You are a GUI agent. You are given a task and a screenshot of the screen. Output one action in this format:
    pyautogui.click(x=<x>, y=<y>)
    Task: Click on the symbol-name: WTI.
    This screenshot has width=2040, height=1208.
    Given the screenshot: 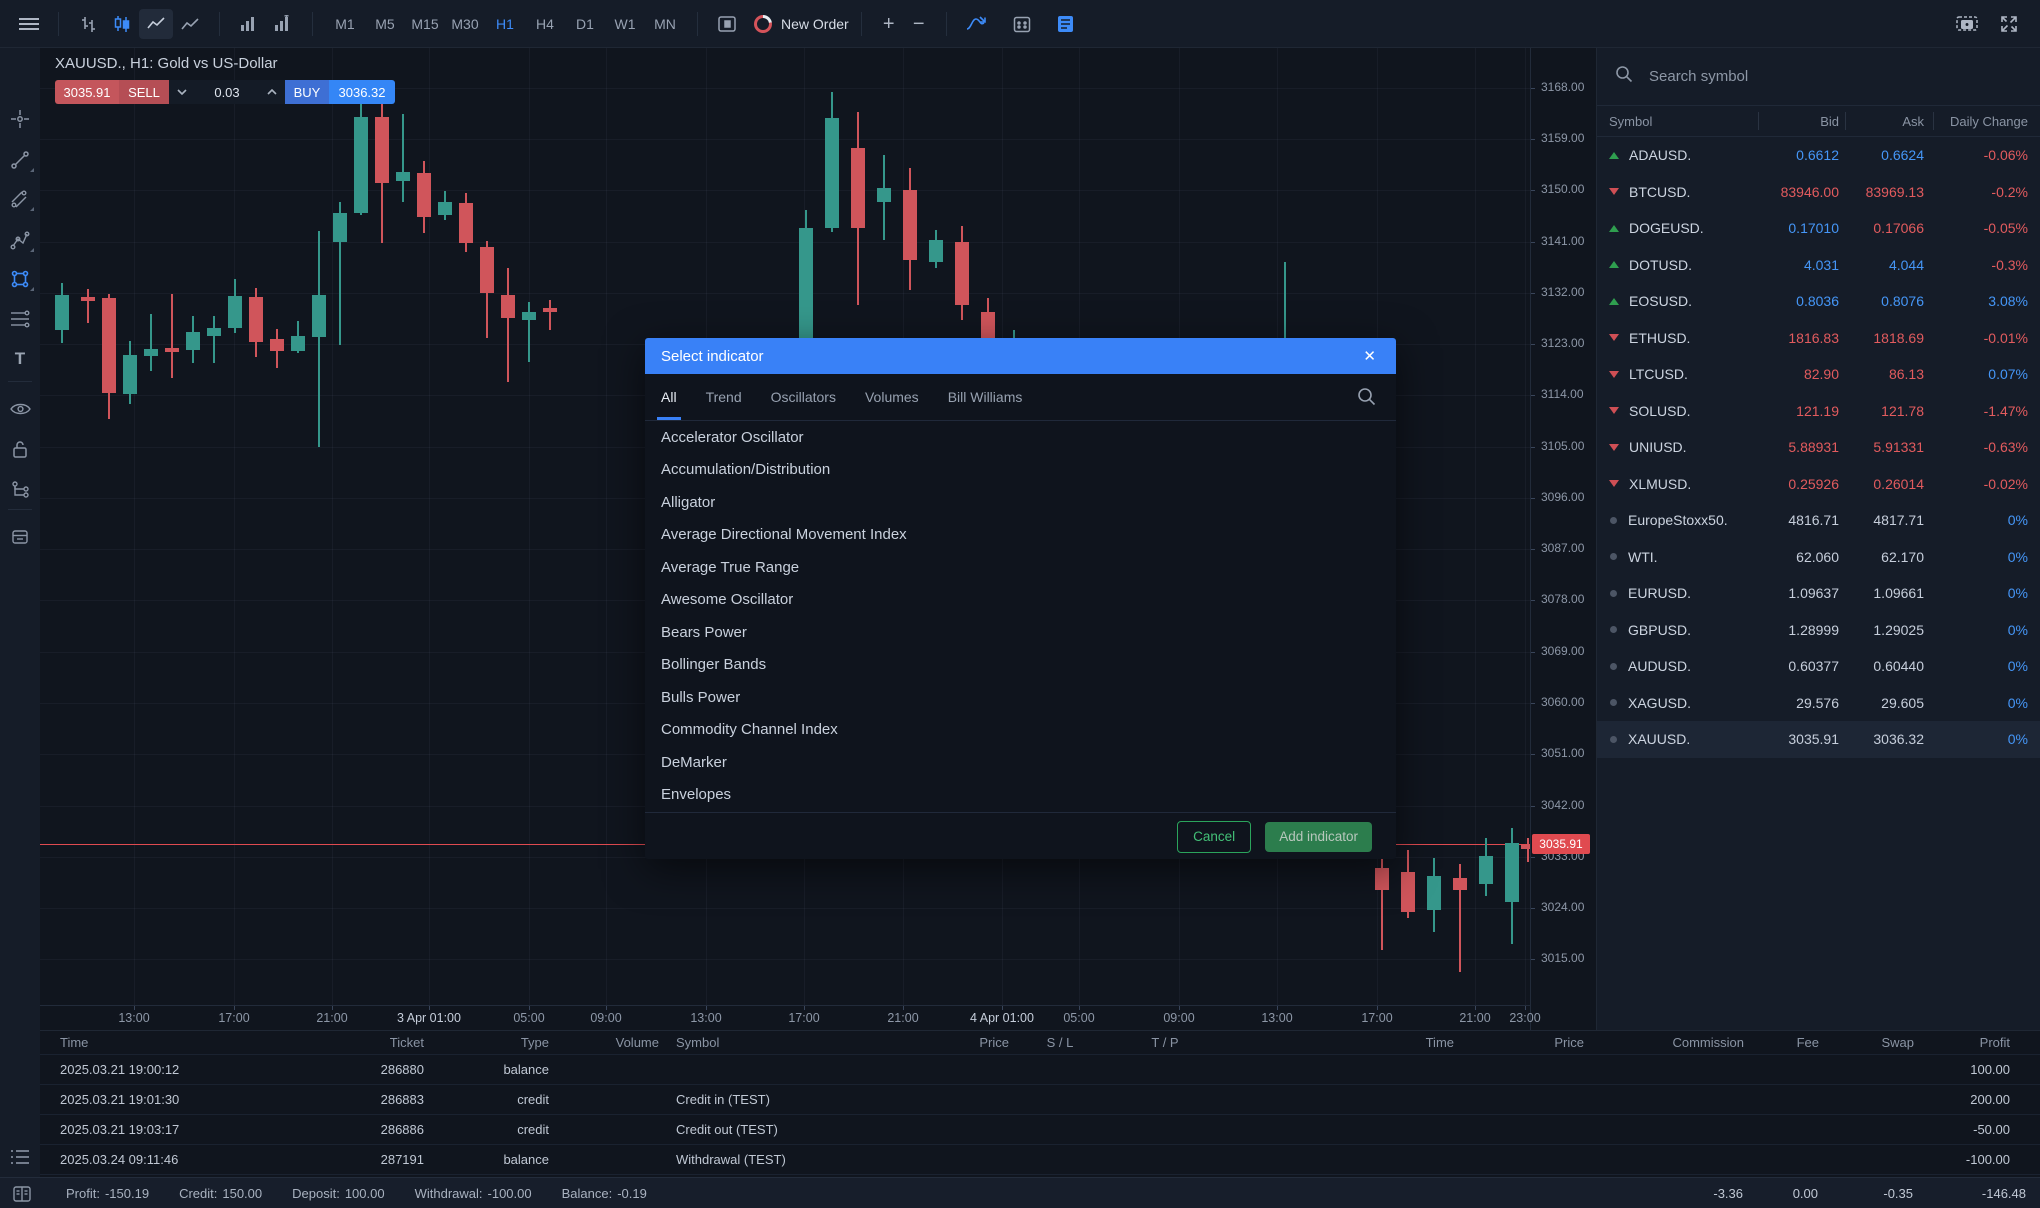 What is the action you would take?
    pyautogui.click(x=1643, y=556)
    